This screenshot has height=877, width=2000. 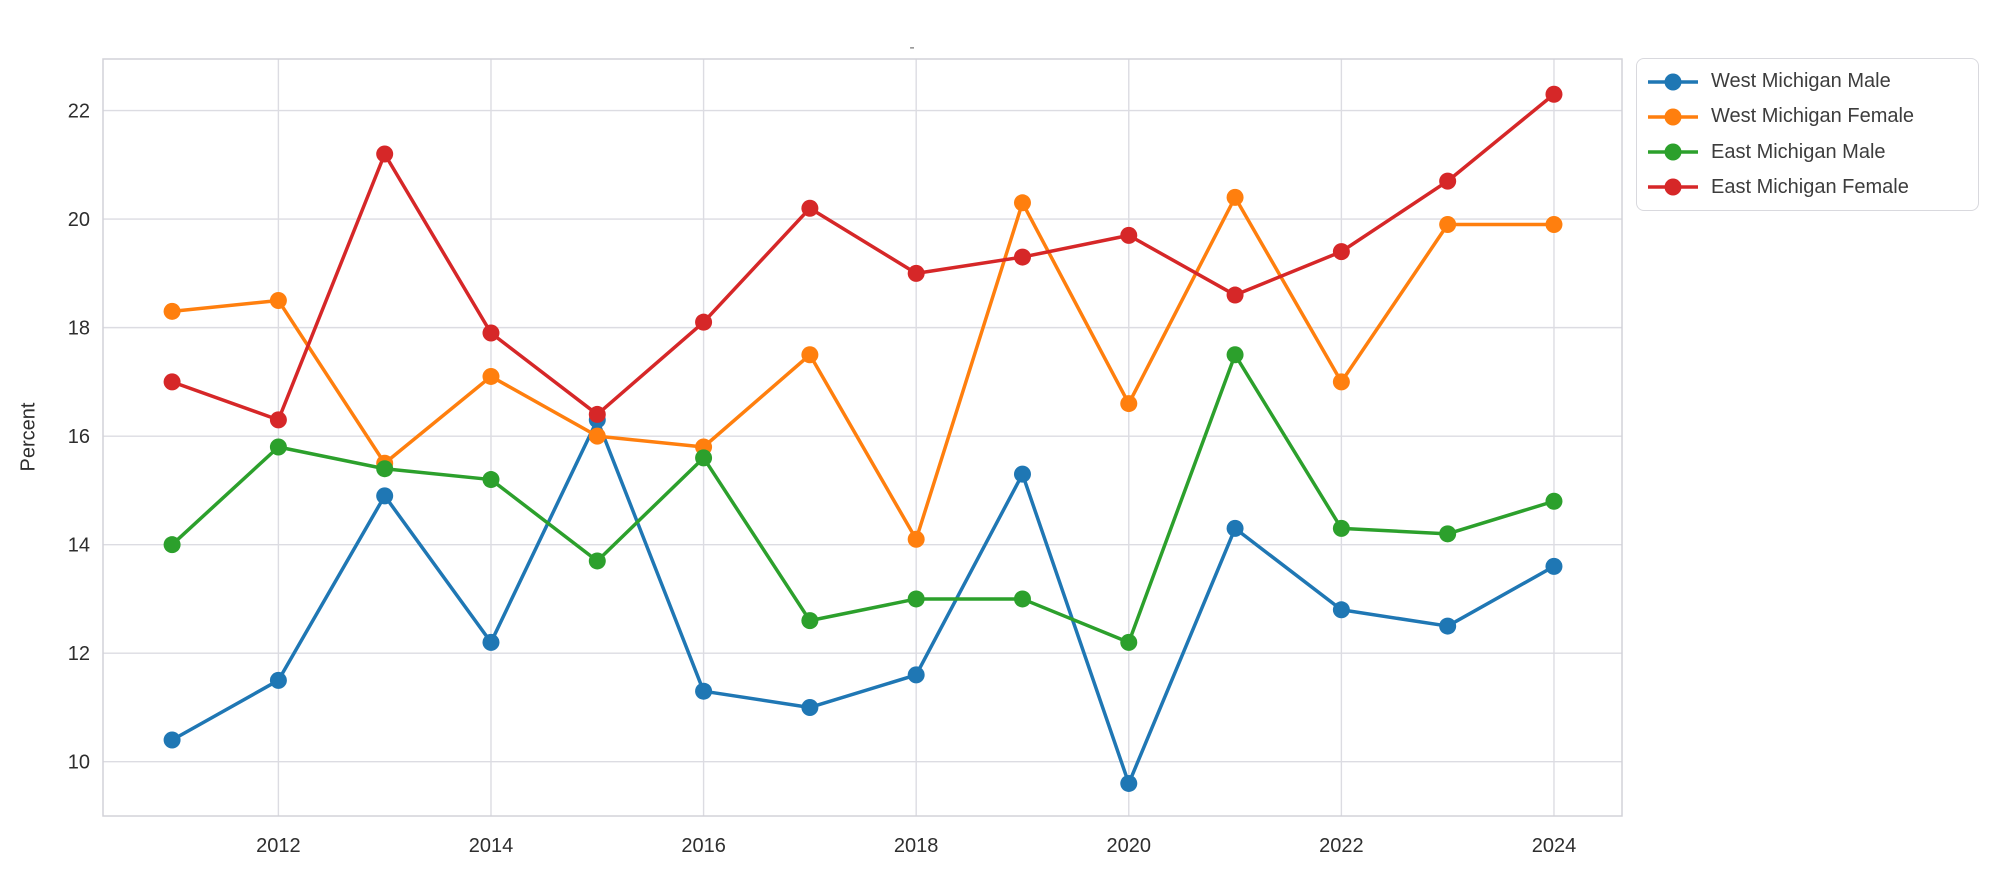 I want to click on x-tick-label: 2020, so click(x=1129, y=846).